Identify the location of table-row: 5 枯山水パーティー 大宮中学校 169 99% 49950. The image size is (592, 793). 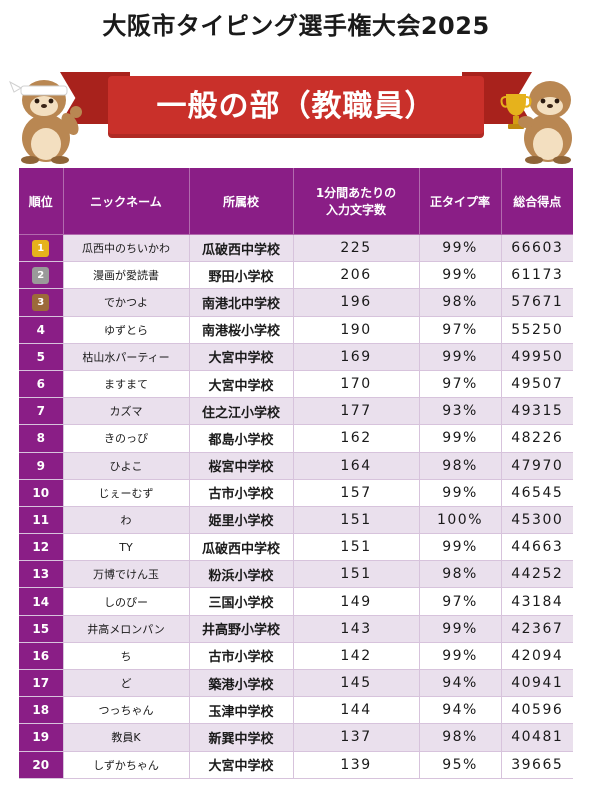
(296, 357).